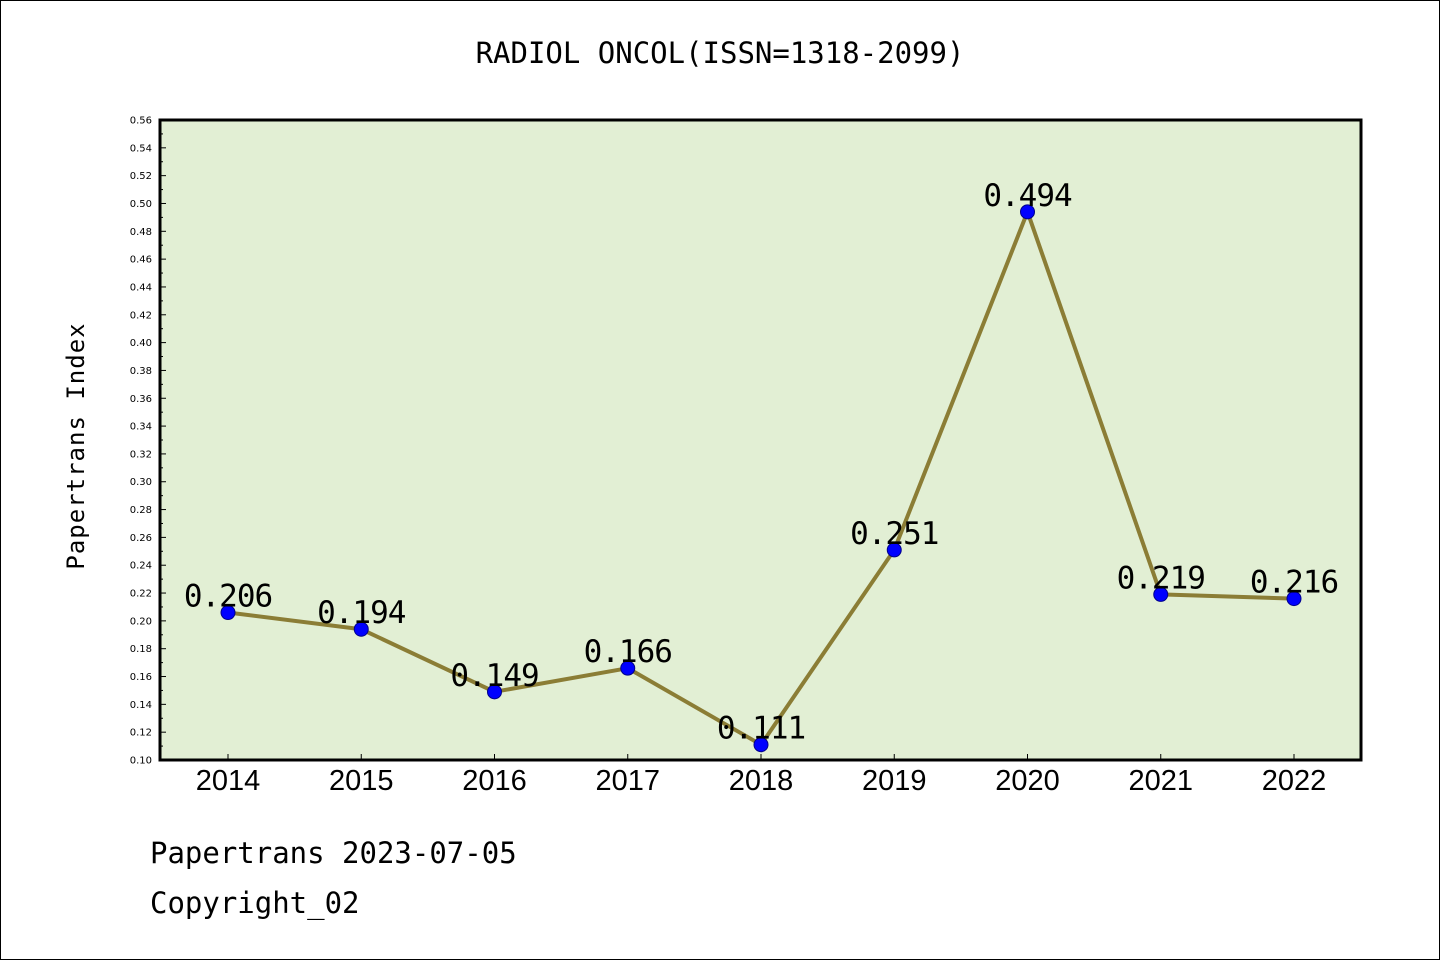 This screenshot has height=960, width=1440. I want to click on y-tick-label: 0.18, so click(141, 649).